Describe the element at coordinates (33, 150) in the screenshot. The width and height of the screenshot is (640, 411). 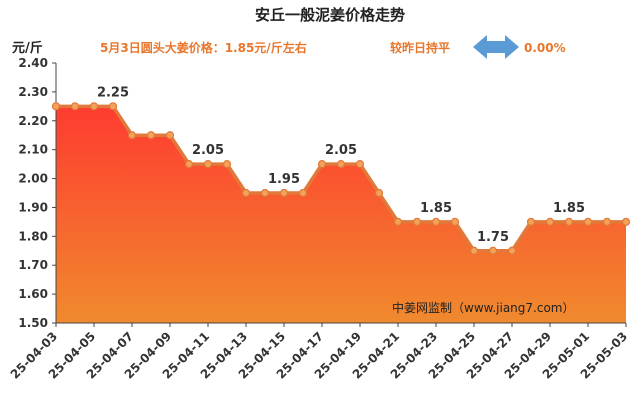
I see `y-tick-label: 2.10` at that location.